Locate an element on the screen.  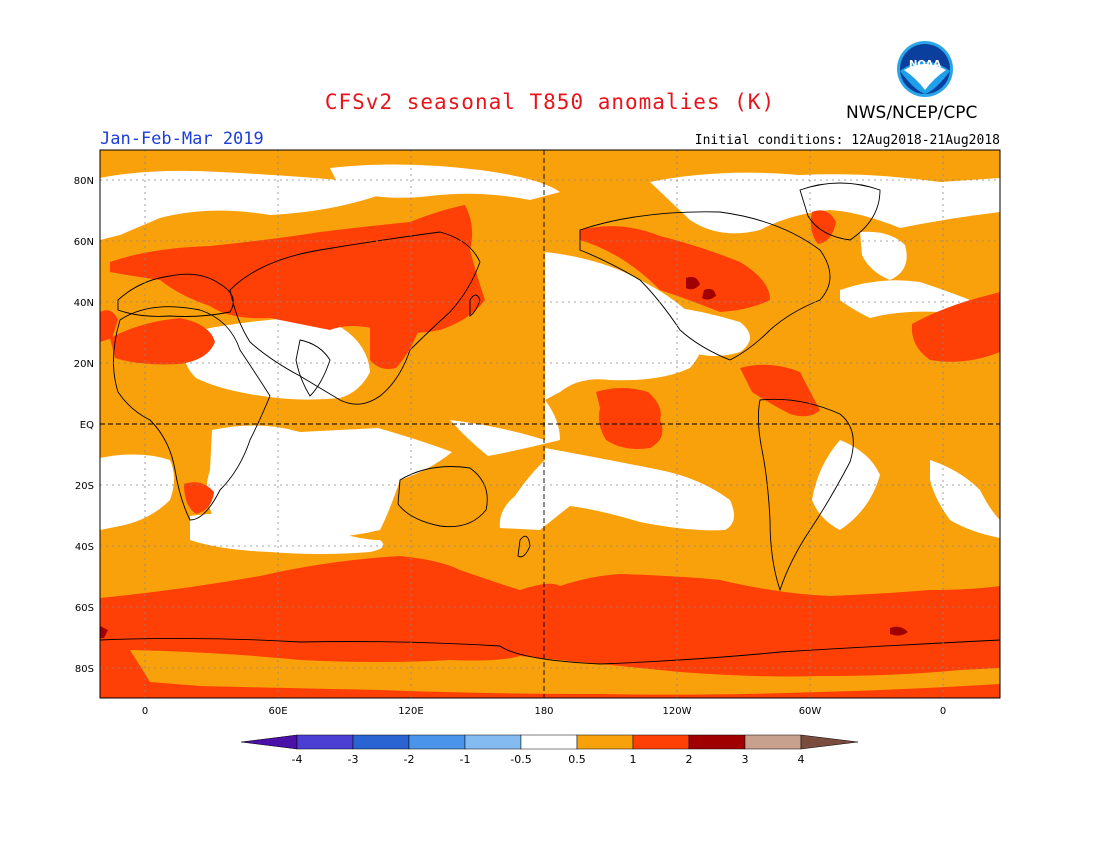
legend-label: 4 is located at coordinates (801, 759).